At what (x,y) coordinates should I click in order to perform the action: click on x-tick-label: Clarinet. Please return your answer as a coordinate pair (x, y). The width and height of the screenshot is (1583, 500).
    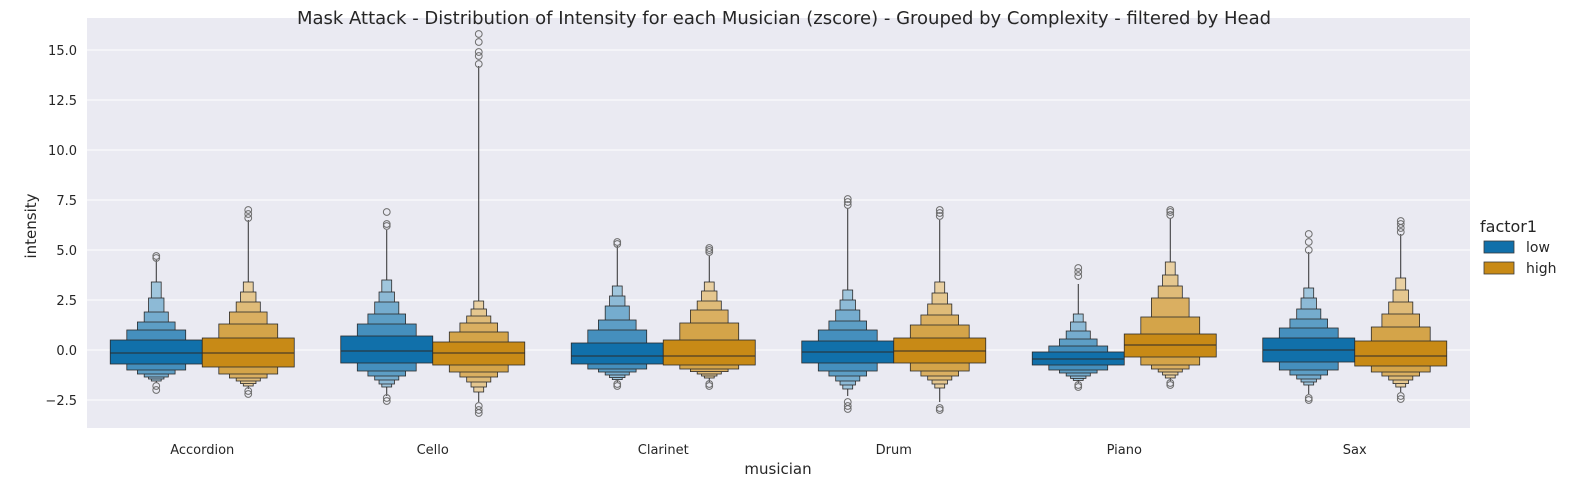
    Looking at the image, I should click on (663, 450).